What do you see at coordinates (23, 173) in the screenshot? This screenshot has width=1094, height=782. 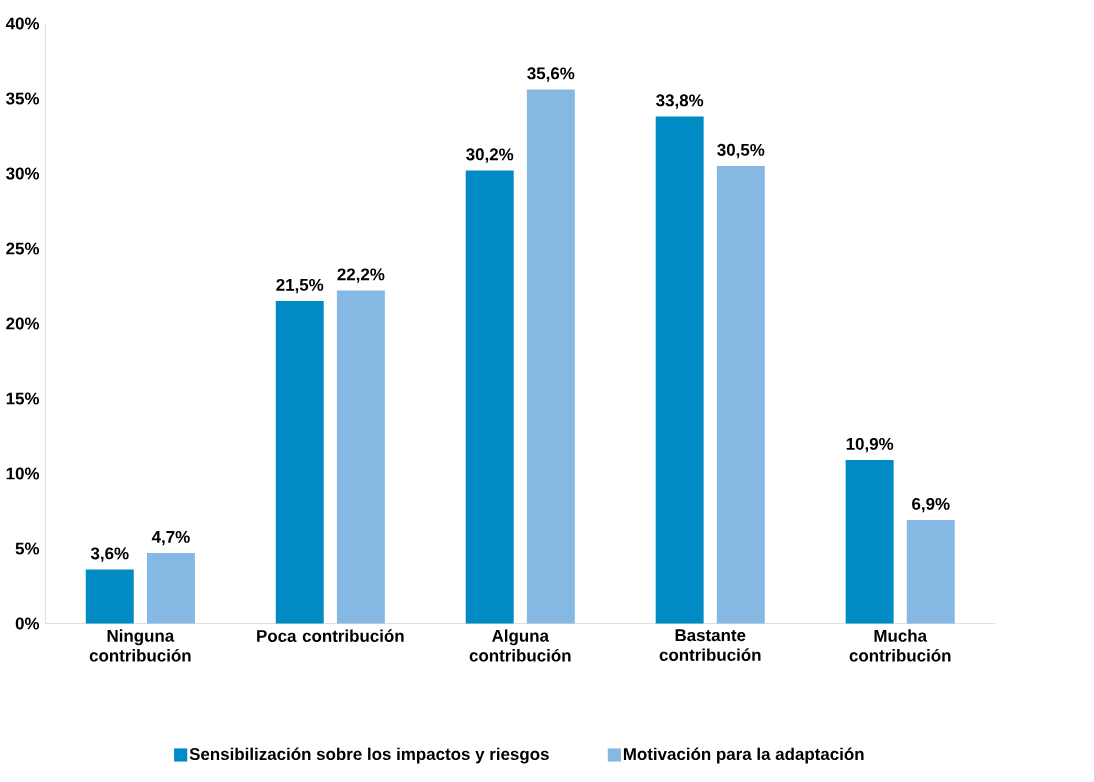 I see `y-tick-label: 30%` at bounding box center [23, 173].